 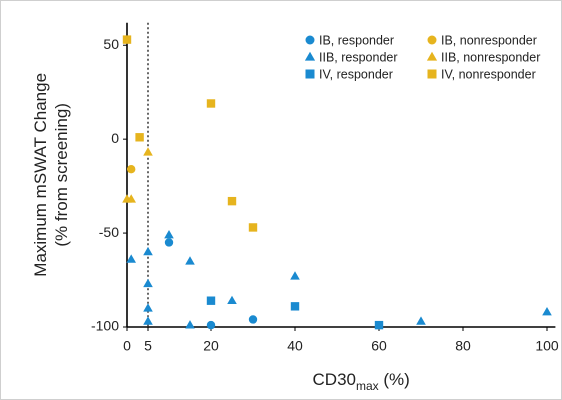 I want to click on x-axis-label-suffix: (%), so click(x=394, y=379).